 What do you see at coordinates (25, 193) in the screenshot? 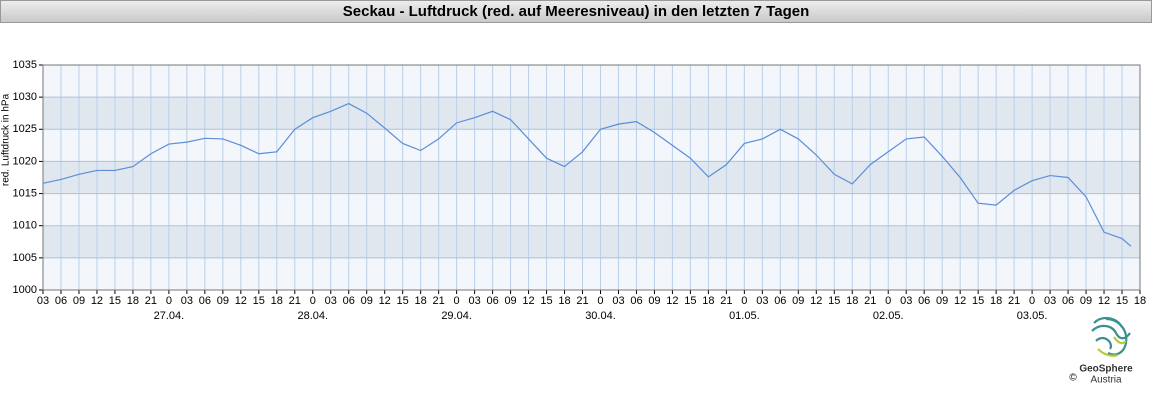
I see `y-tick-label: 1015` at bounding box center [25, 193].